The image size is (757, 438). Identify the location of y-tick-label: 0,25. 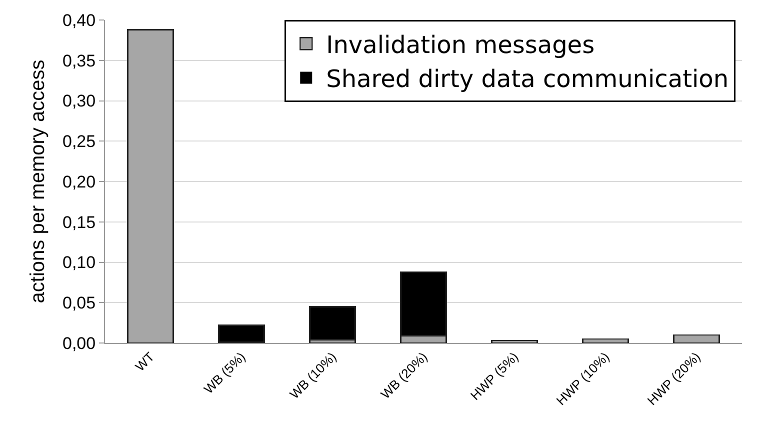
(79, 142).